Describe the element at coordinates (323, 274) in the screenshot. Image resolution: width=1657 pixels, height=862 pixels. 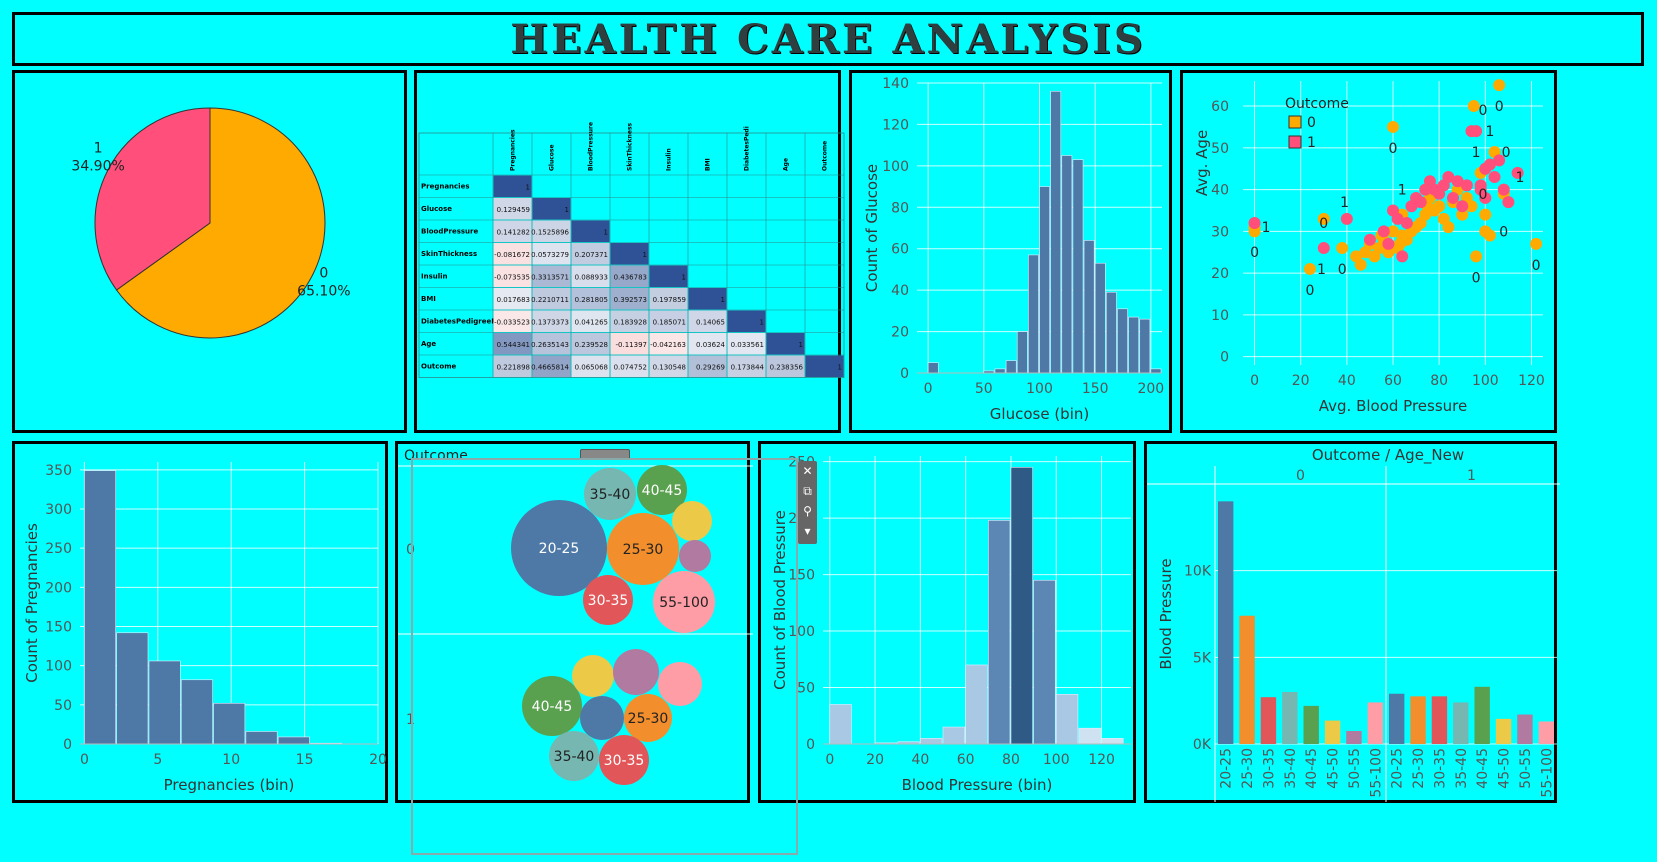
I see `pie-slice-label: 0` at that location.